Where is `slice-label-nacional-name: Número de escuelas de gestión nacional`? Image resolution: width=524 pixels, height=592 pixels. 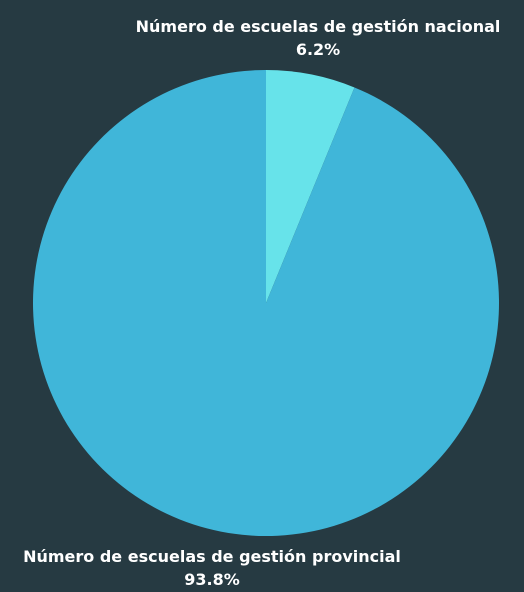 slice-label-nacional-name: Número de escuelas de gestión nacional is located at coordinates (318, 26).